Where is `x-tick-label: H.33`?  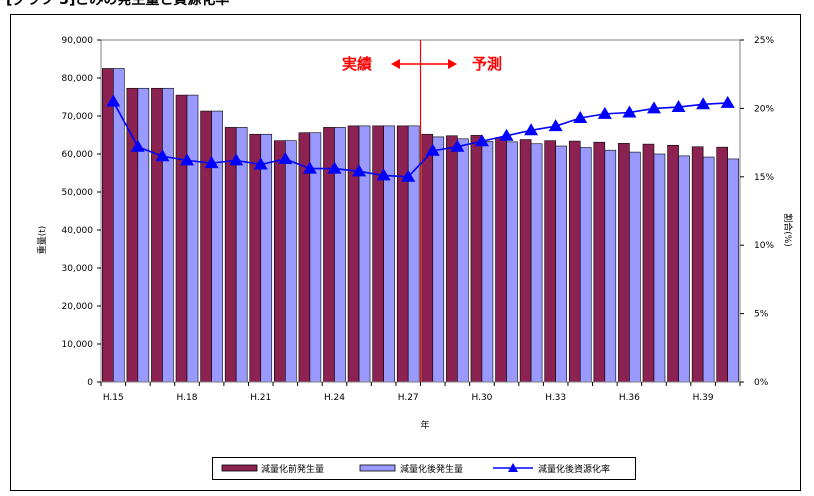 x-tick-label: H.33 is located at coordinates (555, 398).